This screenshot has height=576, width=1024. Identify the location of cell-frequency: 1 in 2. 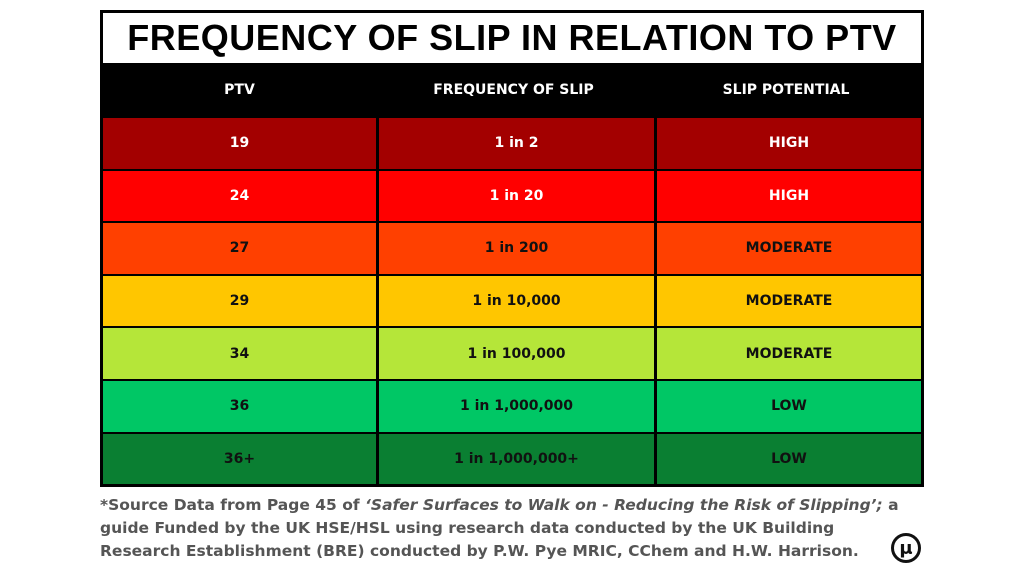
(515, 143).